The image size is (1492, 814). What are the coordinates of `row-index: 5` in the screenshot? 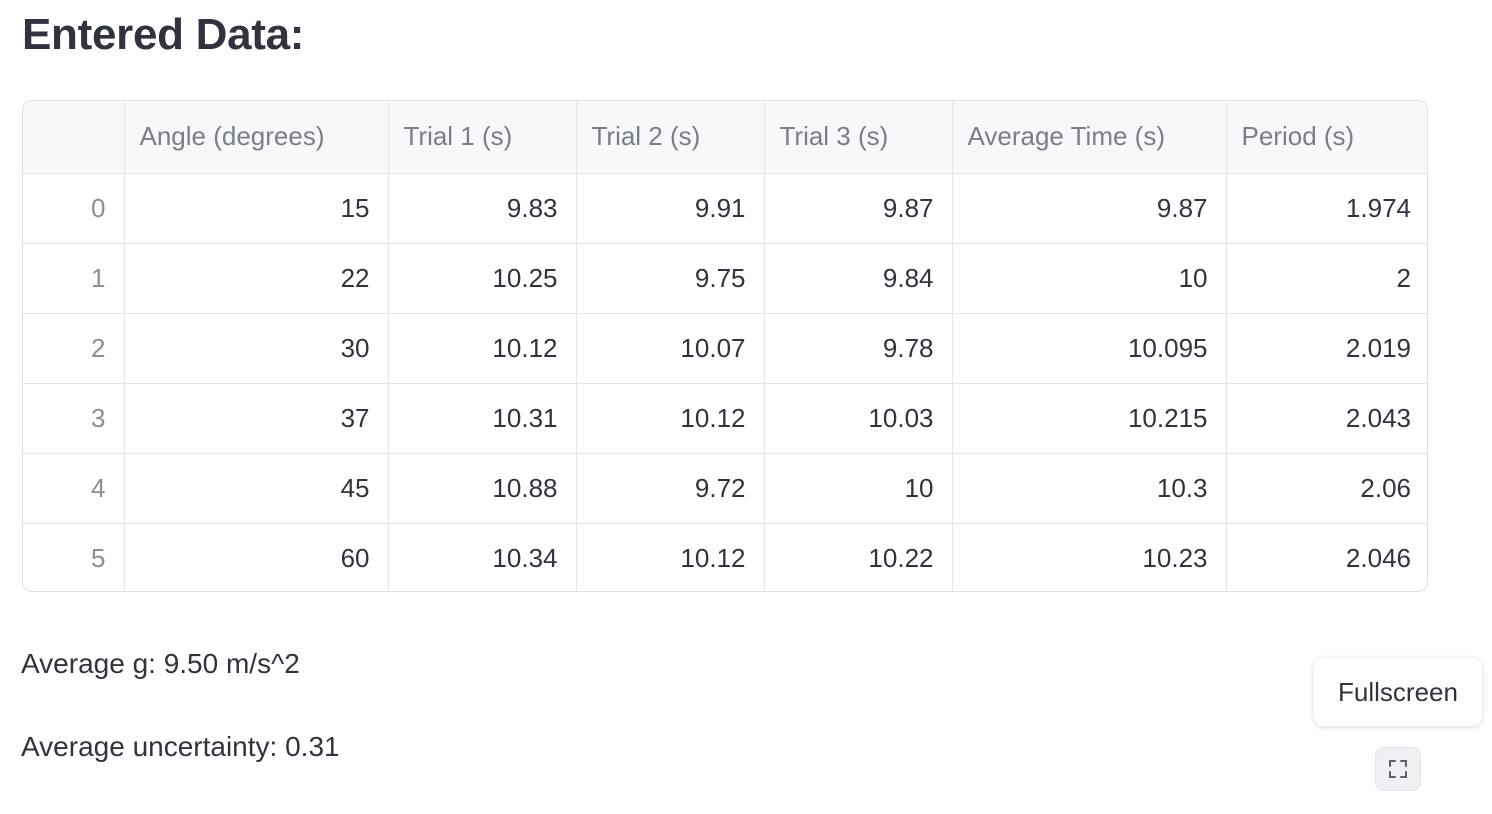 It's located at (74, 557).